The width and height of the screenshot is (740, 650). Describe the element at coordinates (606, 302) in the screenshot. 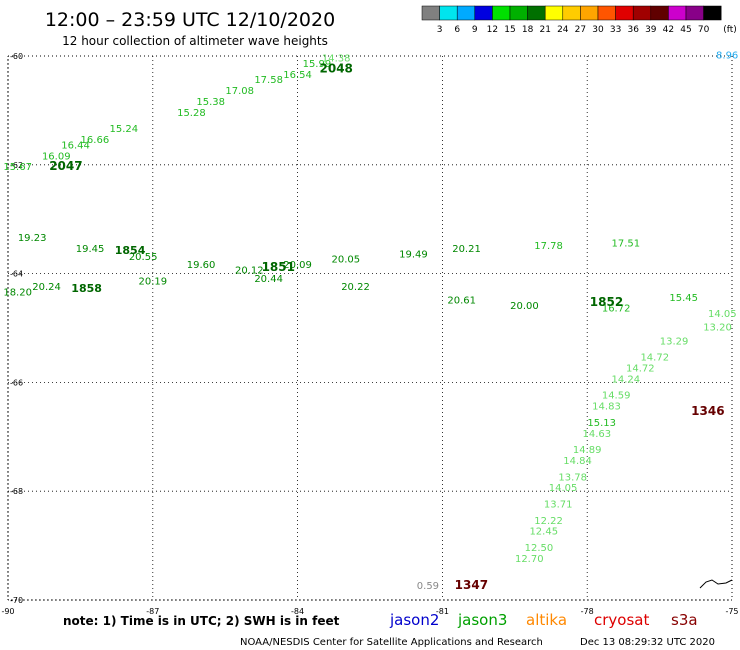

I see `time-label: 1852` at that location.